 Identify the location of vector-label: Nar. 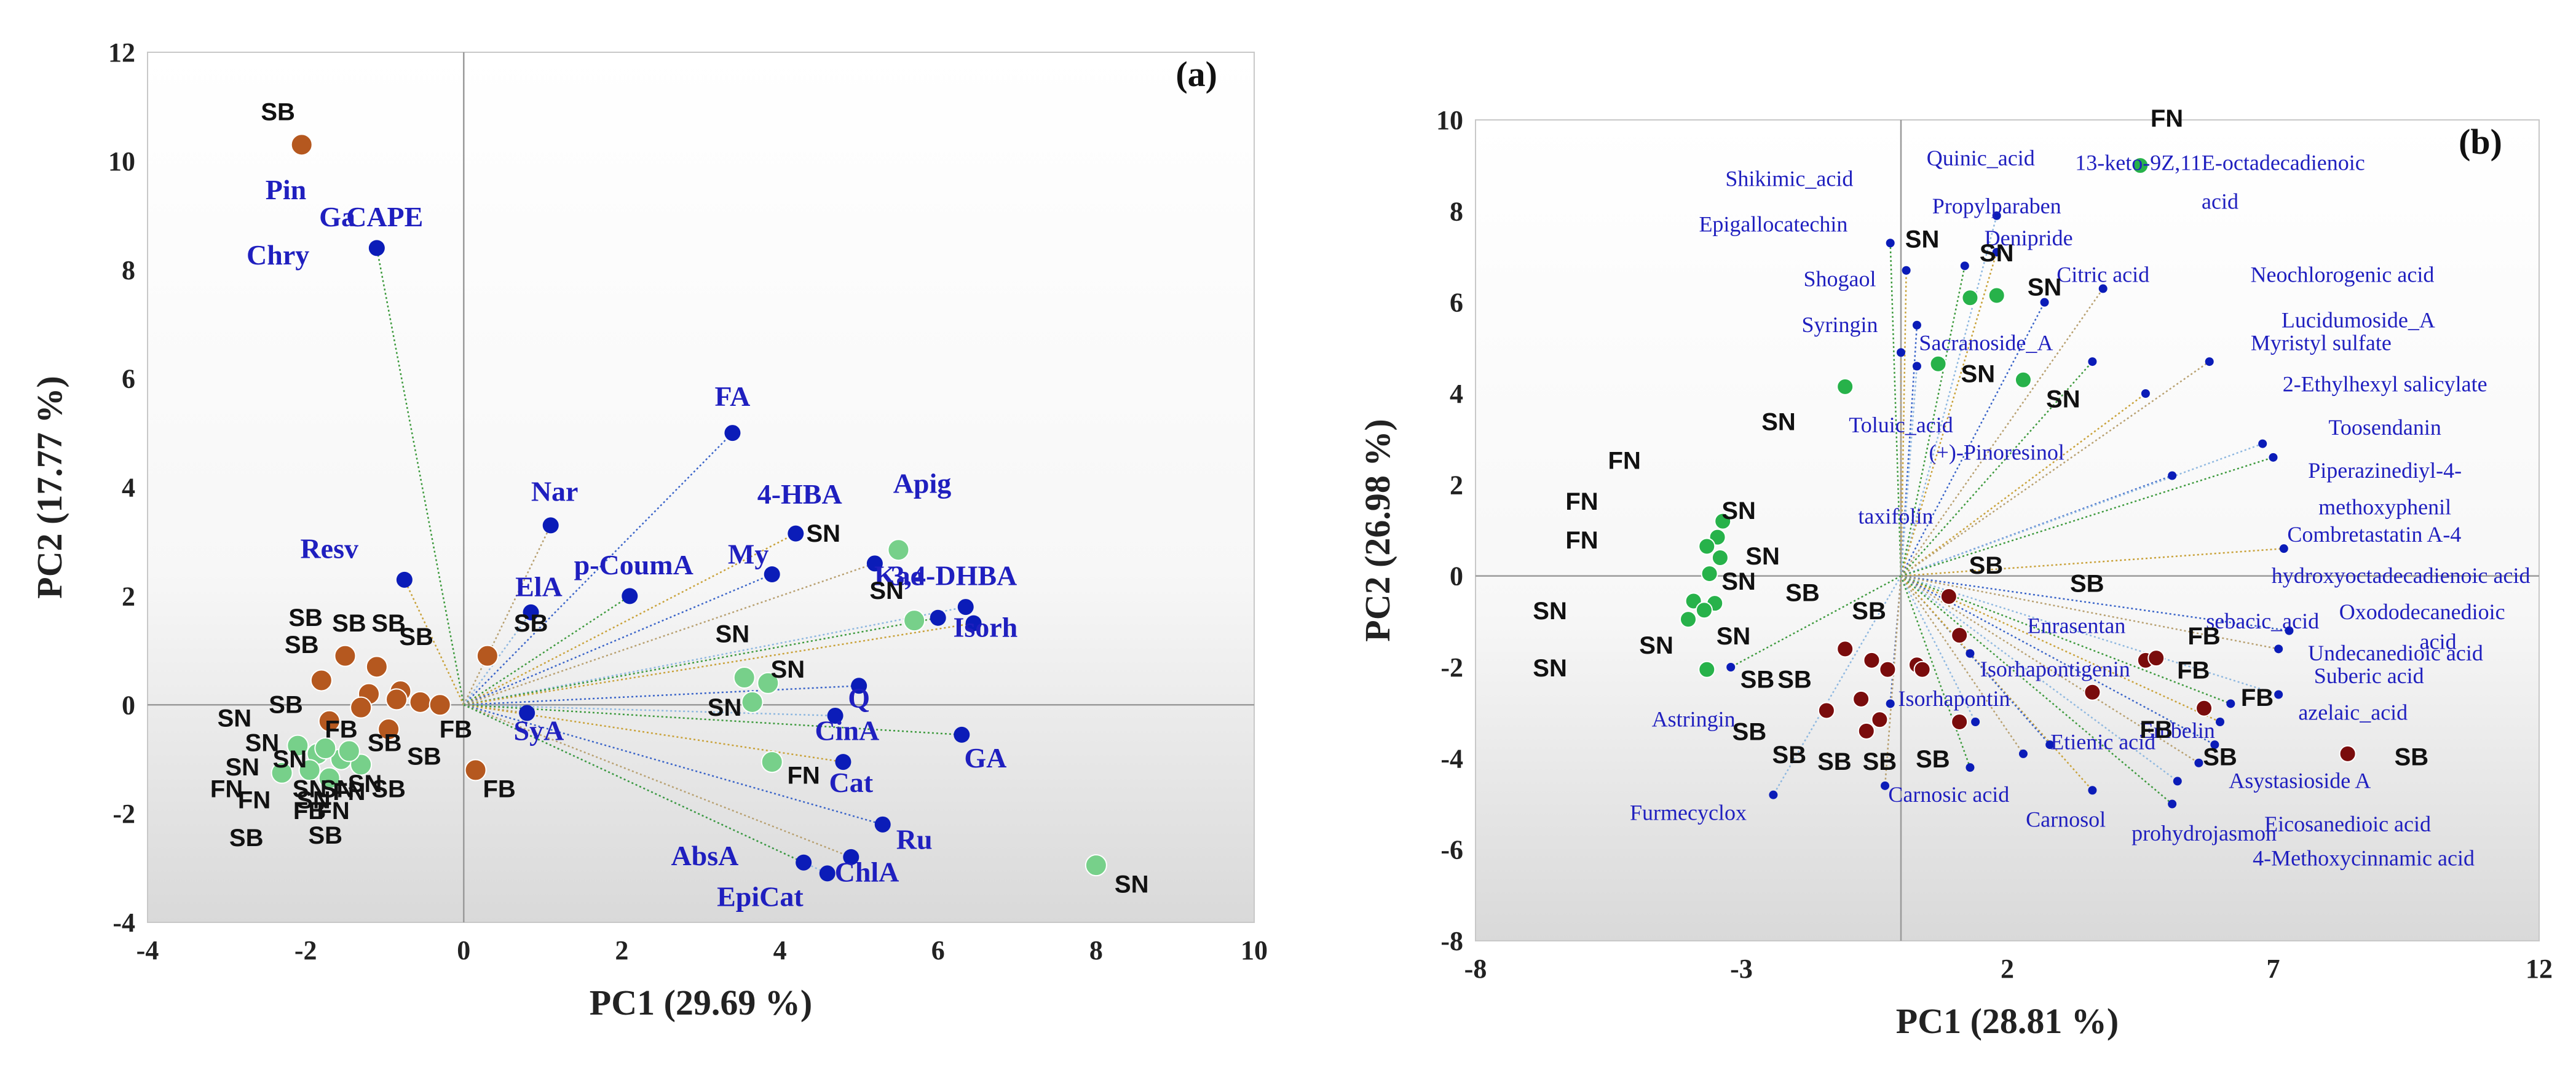
(555, 491).